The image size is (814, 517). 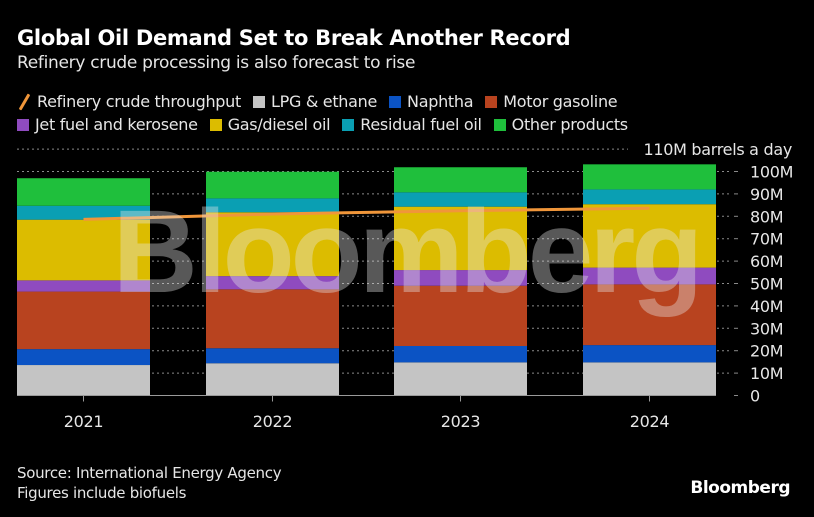 What do you see at coordinates (421, 124) in the screenshot?
I see `legend-label: Residual fuel oil` at bounding box center [421, 124].